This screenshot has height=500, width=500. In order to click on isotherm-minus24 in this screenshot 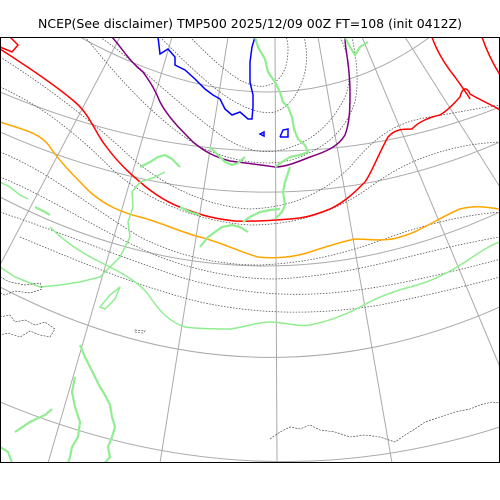, I will do `click(231, 102)`.